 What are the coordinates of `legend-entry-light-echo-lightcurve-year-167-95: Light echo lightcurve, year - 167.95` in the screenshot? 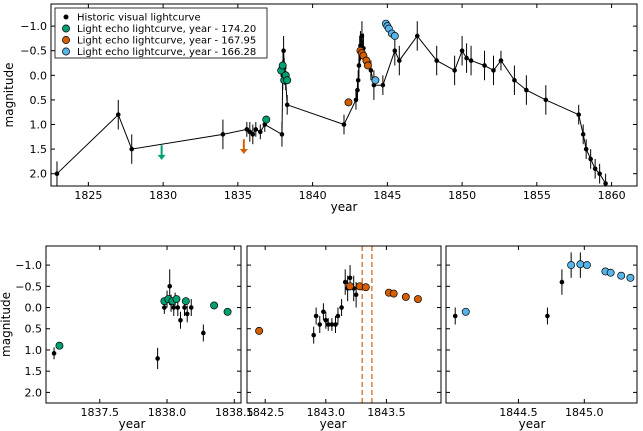 It's located at (159, 41).